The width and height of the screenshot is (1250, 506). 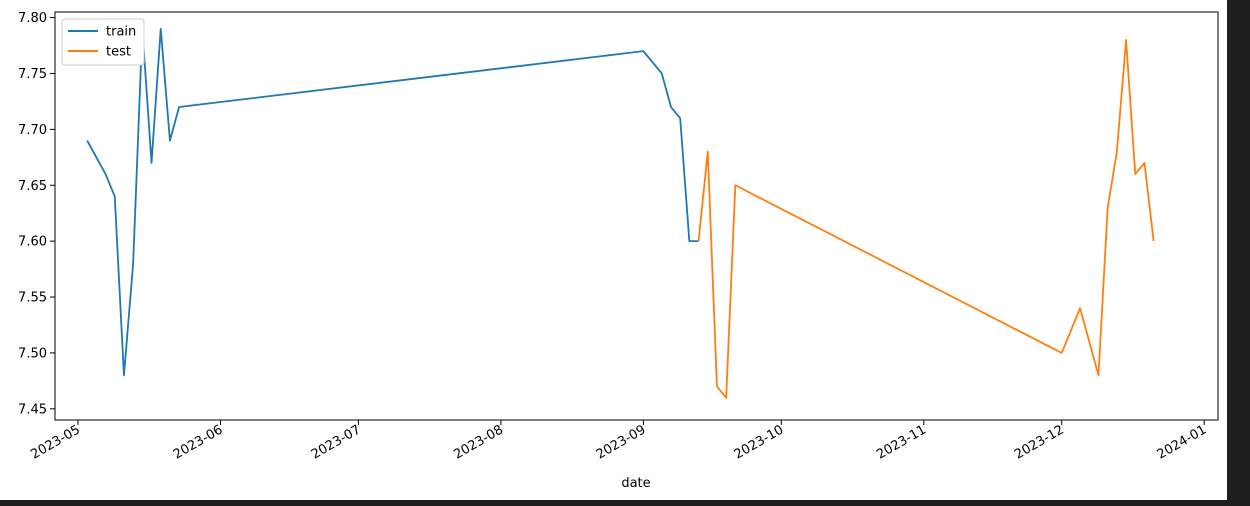 I want to click on x-tick-label: 2023-12, so click(x=1039, y=442).